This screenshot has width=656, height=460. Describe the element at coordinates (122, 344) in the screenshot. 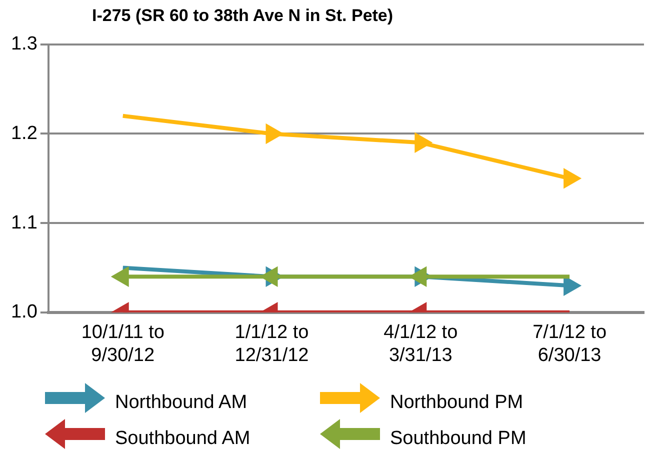

I see `x-tick-label: 10/1/11 to 9/30/12` at that location.